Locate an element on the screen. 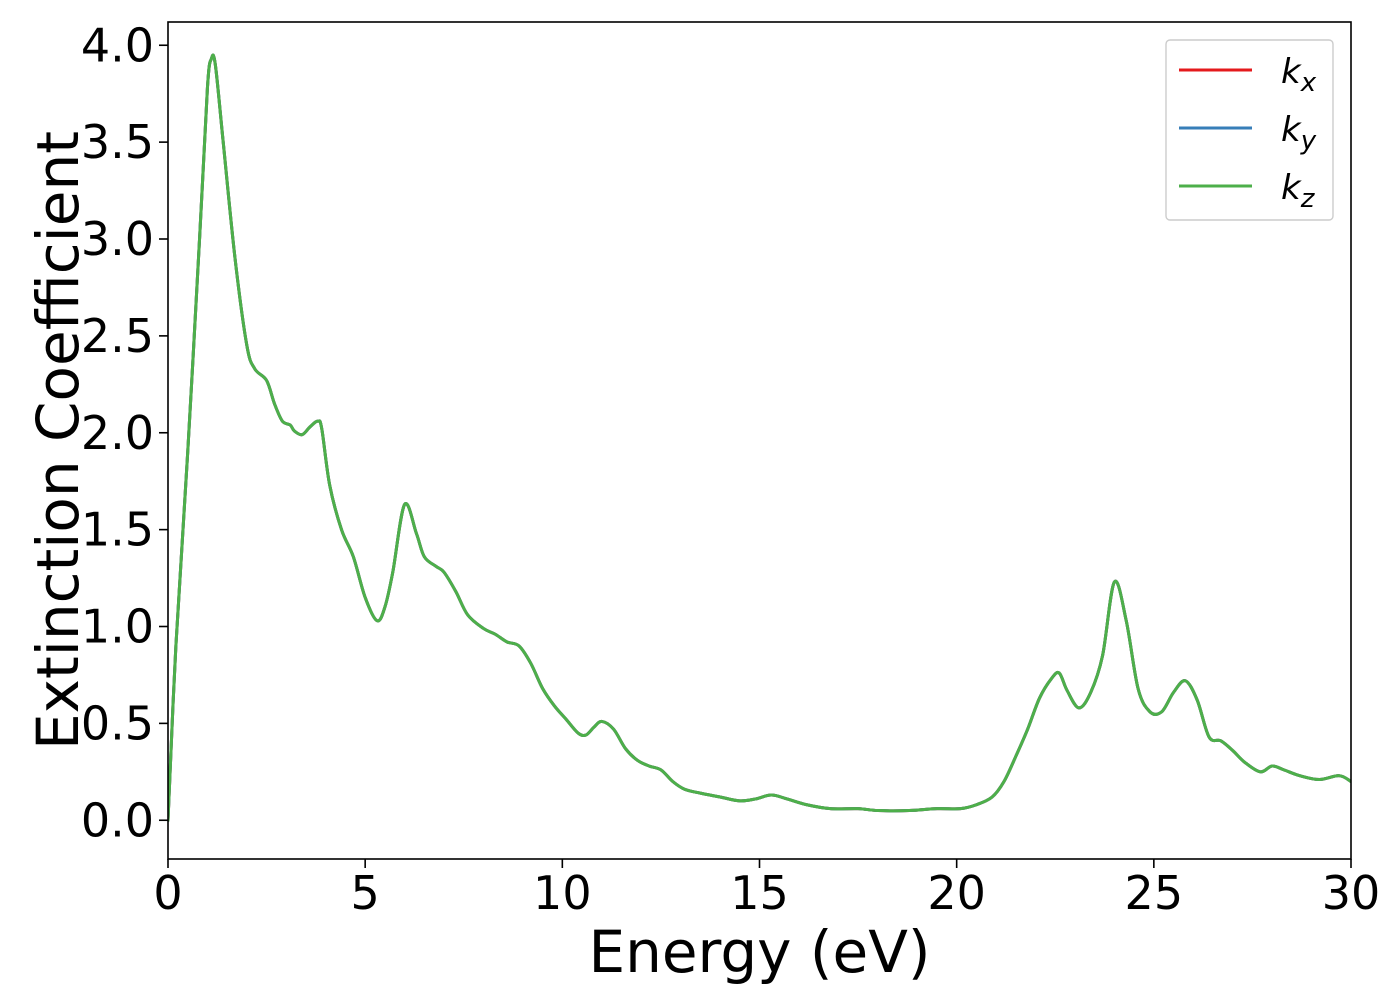 The width and height of the screenshot is (1400, 1000). y-tick-label: 0.0 is located at coordinates (117, 820).